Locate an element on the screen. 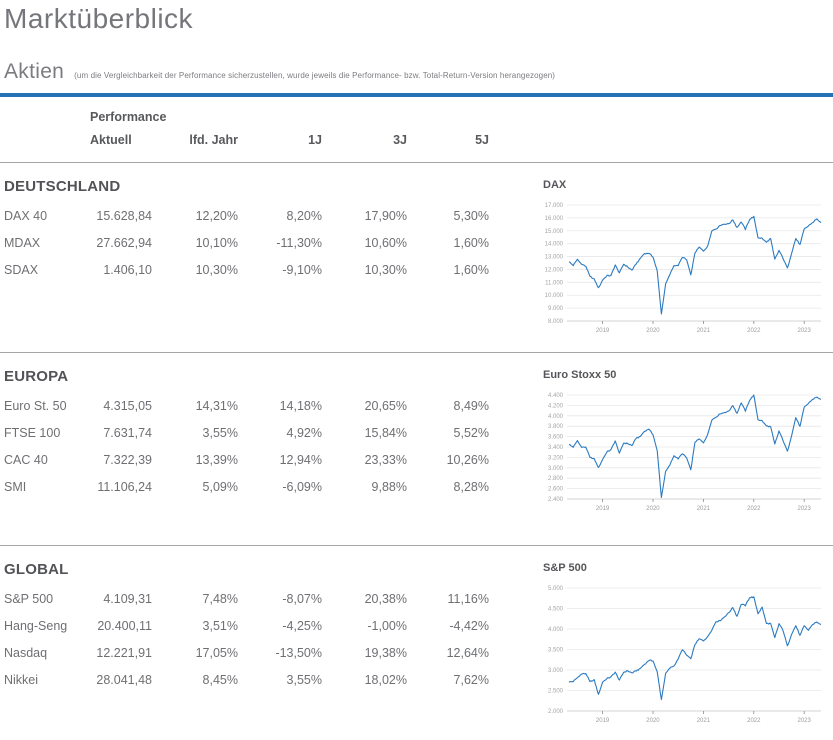 This screenshot has width=833, height=740. value-1j: 12,94% is located at coordinates (300, 460).